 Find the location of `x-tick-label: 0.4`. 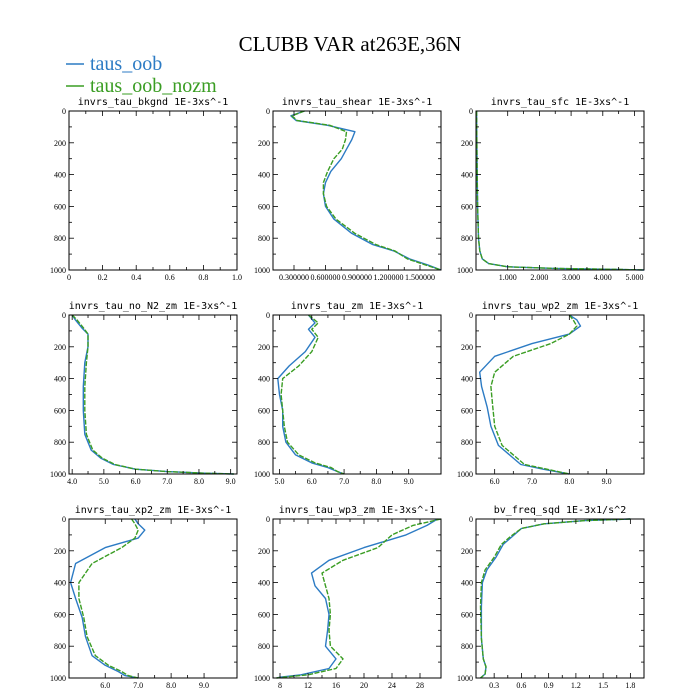

x-tick-label: 0.4 is located at coordinates (136, 277).